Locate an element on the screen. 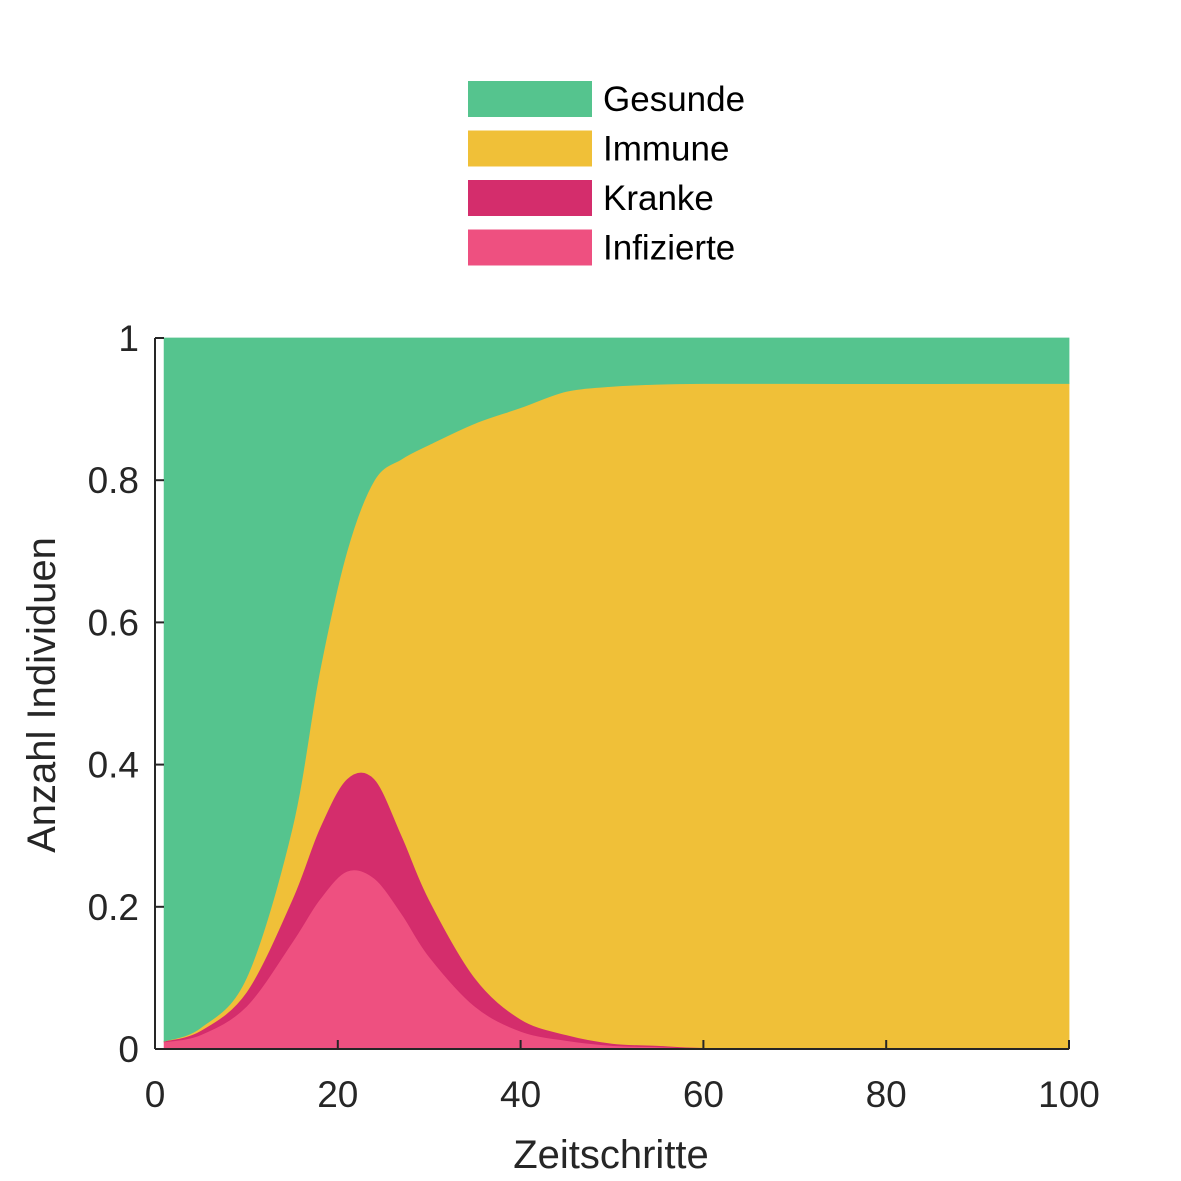 This screenshot has height=1181, width=1181. x-tick-label: 20 is located at coordinates (337, 1094).